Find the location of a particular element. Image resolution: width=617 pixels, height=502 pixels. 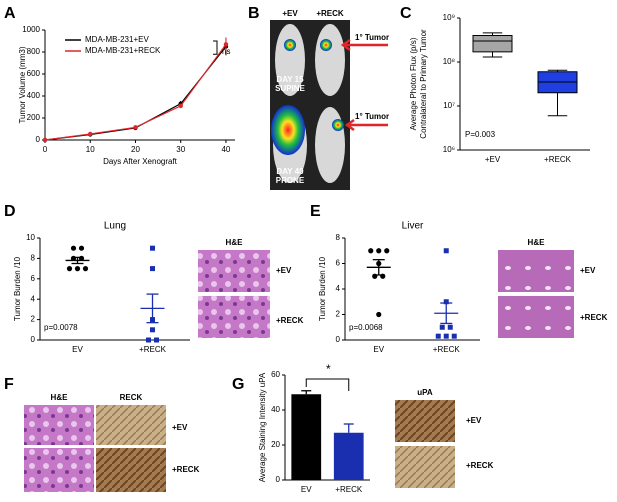

y-tick-label: 400 is located at coordinates (34, 95).